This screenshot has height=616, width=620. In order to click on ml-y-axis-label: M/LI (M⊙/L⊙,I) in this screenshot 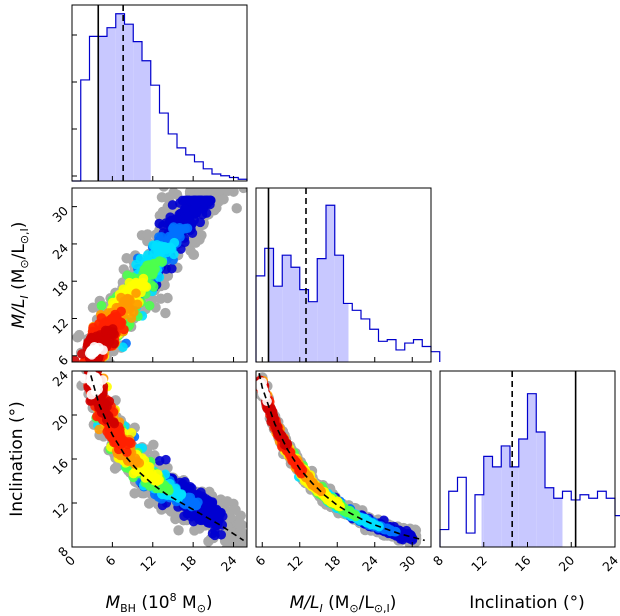, I will do `click(20, 275)`.